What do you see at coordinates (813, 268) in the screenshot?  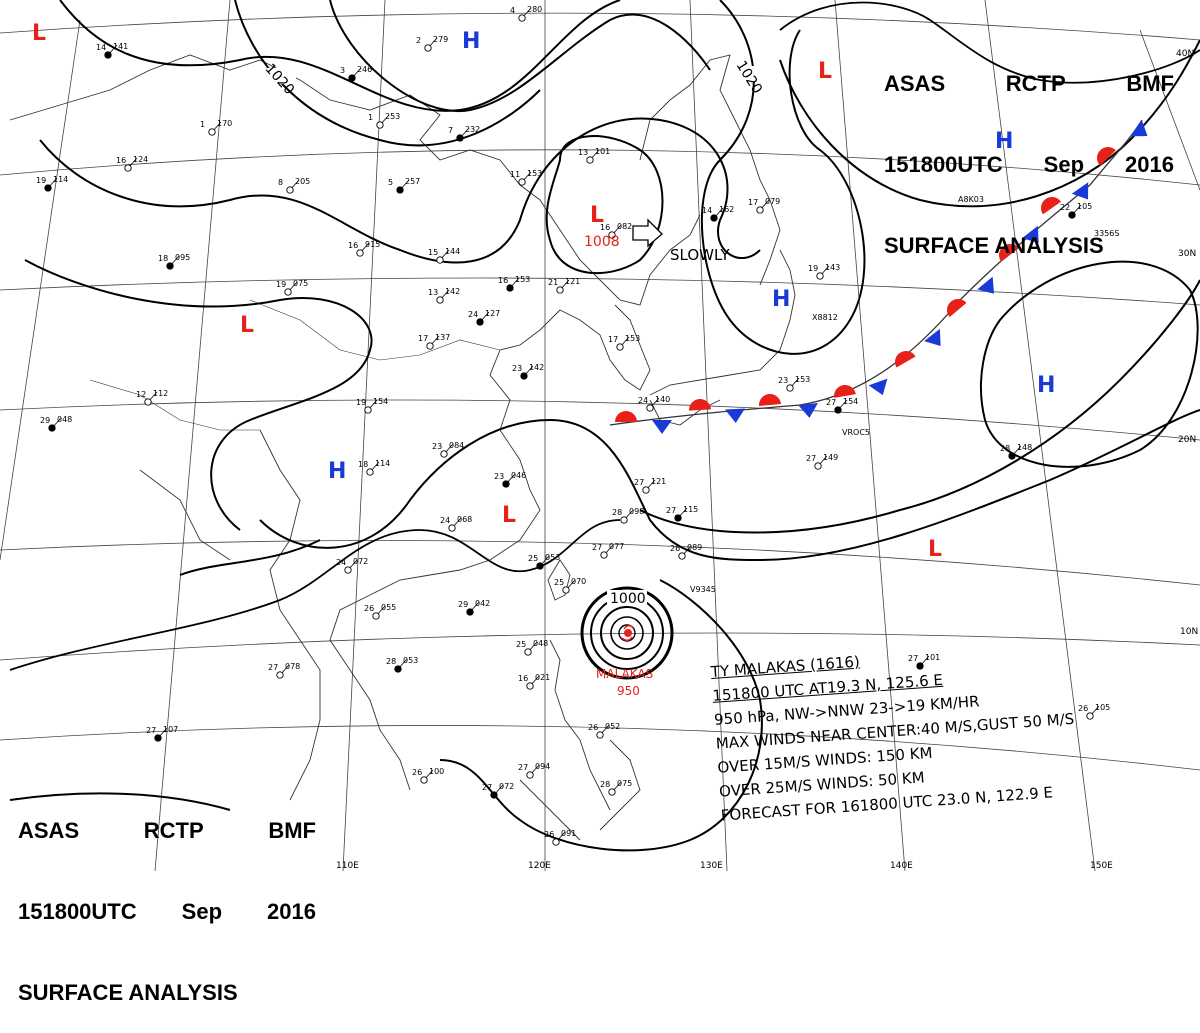 I see `station-temperature: 19` at bounding box center [813, 268].